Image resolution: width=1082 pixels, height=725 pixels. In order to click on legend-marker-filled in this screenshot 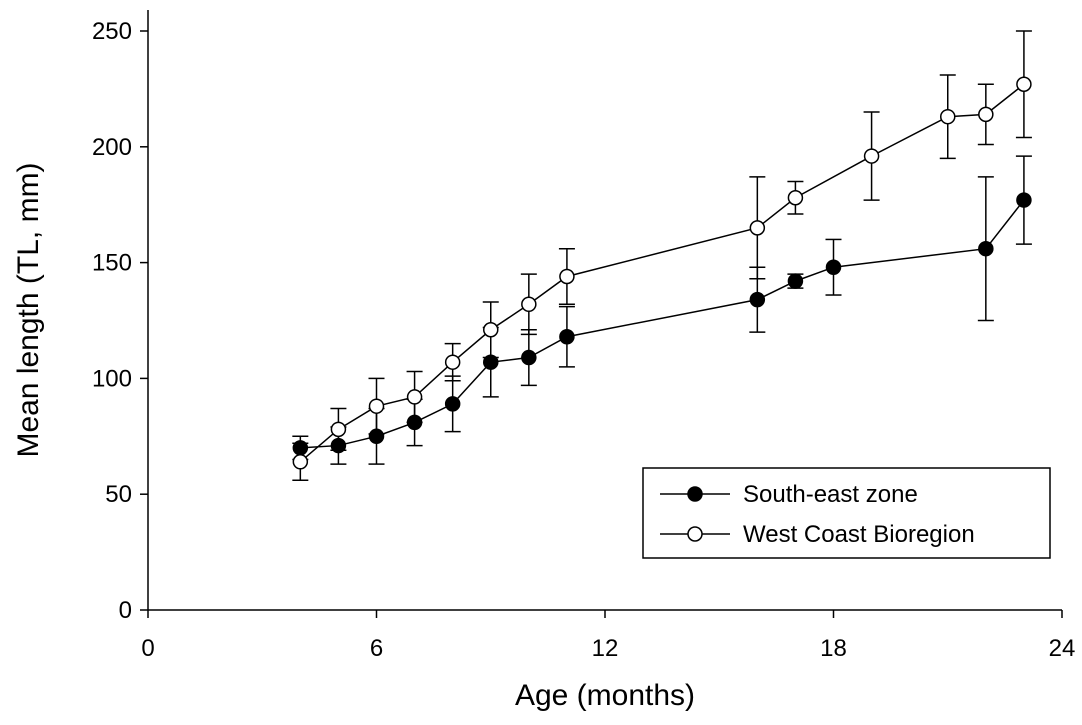, I will do `click(695, 494)`.